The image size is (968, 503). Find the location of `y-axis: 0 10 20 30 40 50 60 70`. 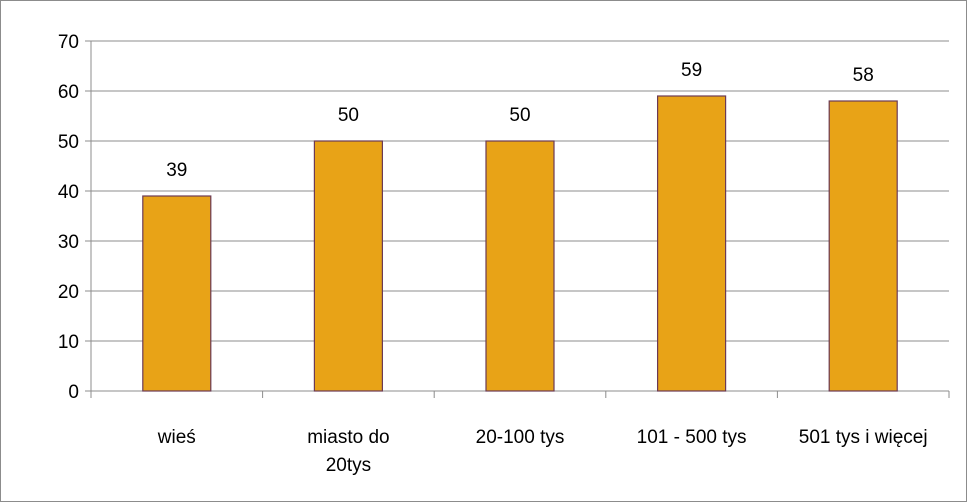

y-axis: 0 10 20 30 40 50 60 70 is located at coordinates (75, 217).